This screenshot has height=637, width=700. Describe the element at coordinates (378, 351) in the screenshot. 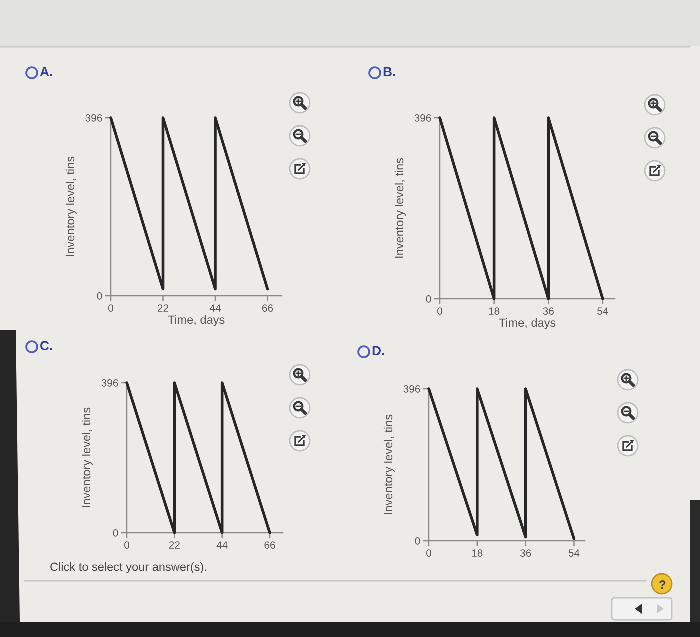

I see `chart-title: D.` at that location.